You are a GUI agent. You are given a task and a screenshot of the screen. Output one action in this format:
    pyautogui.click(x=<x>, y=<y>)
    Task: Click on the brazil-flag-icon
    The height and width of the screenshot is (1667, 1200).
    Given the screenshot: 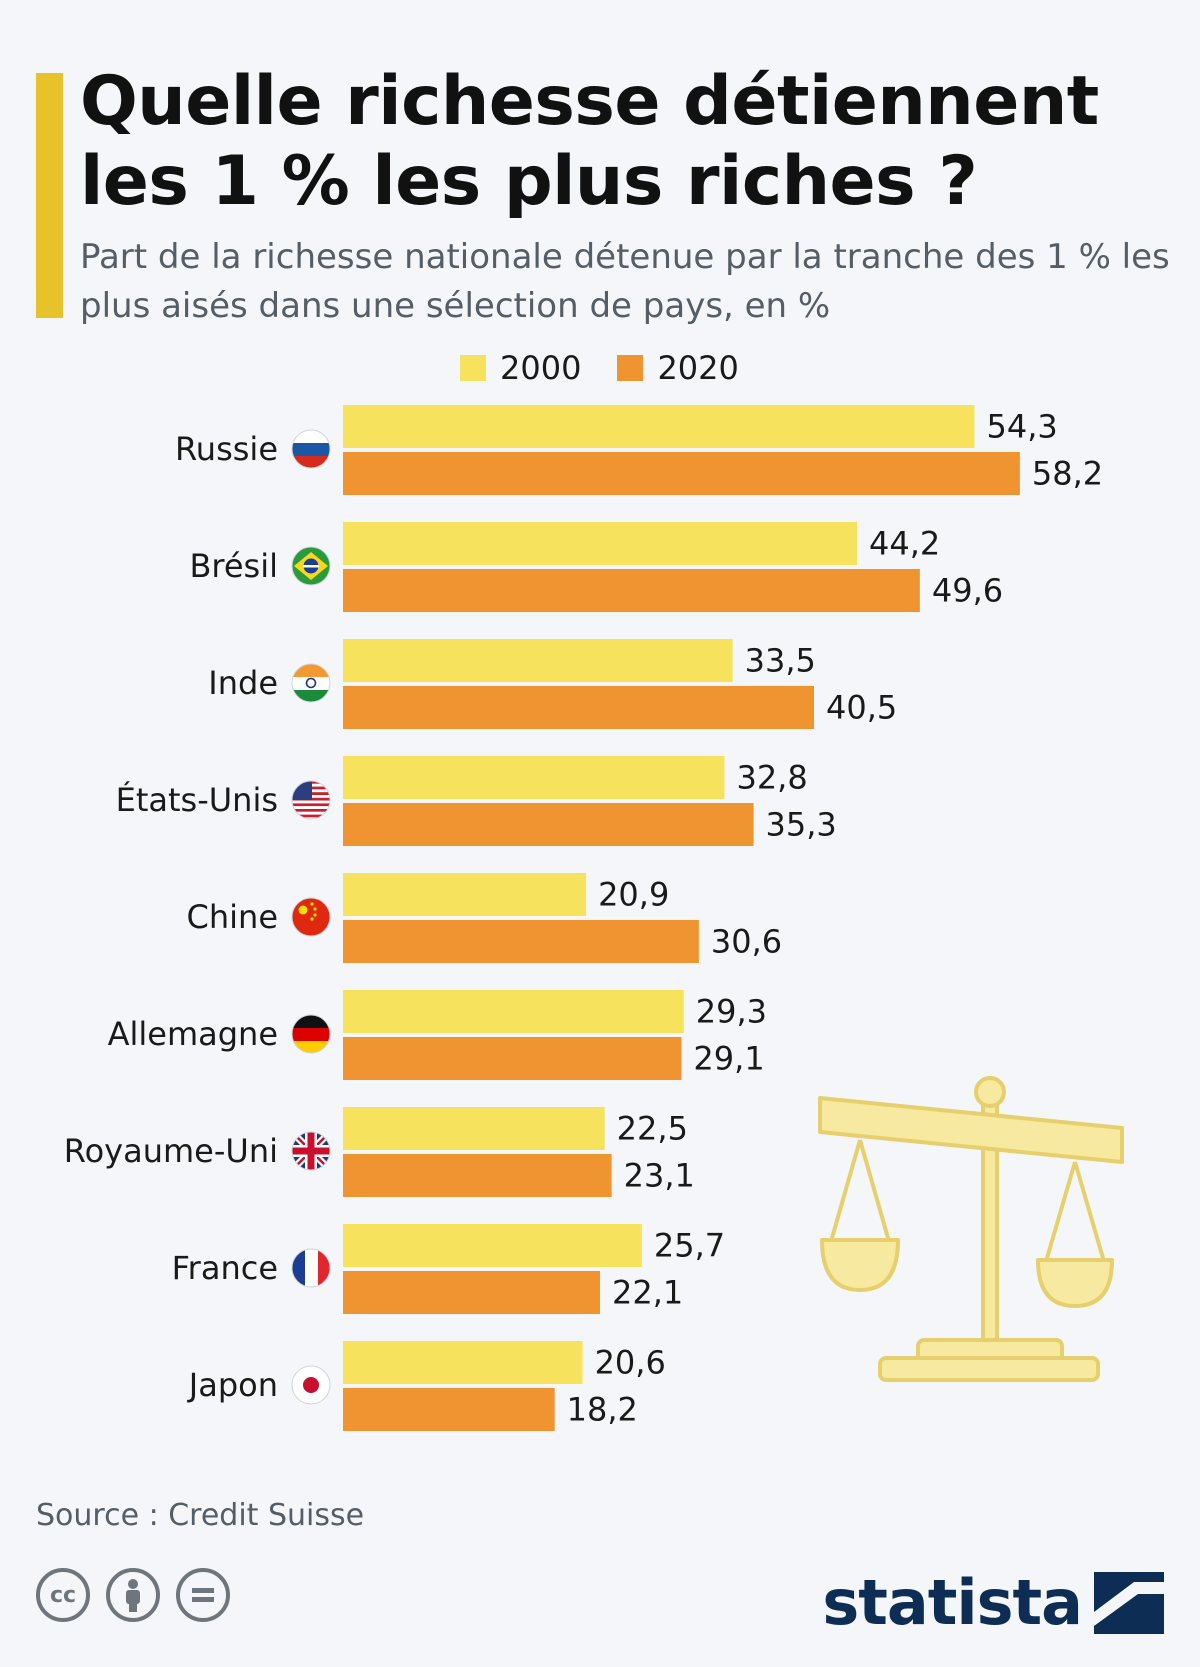 What is the action you would take?
    pyautogui.click(x=311, y=566)
    